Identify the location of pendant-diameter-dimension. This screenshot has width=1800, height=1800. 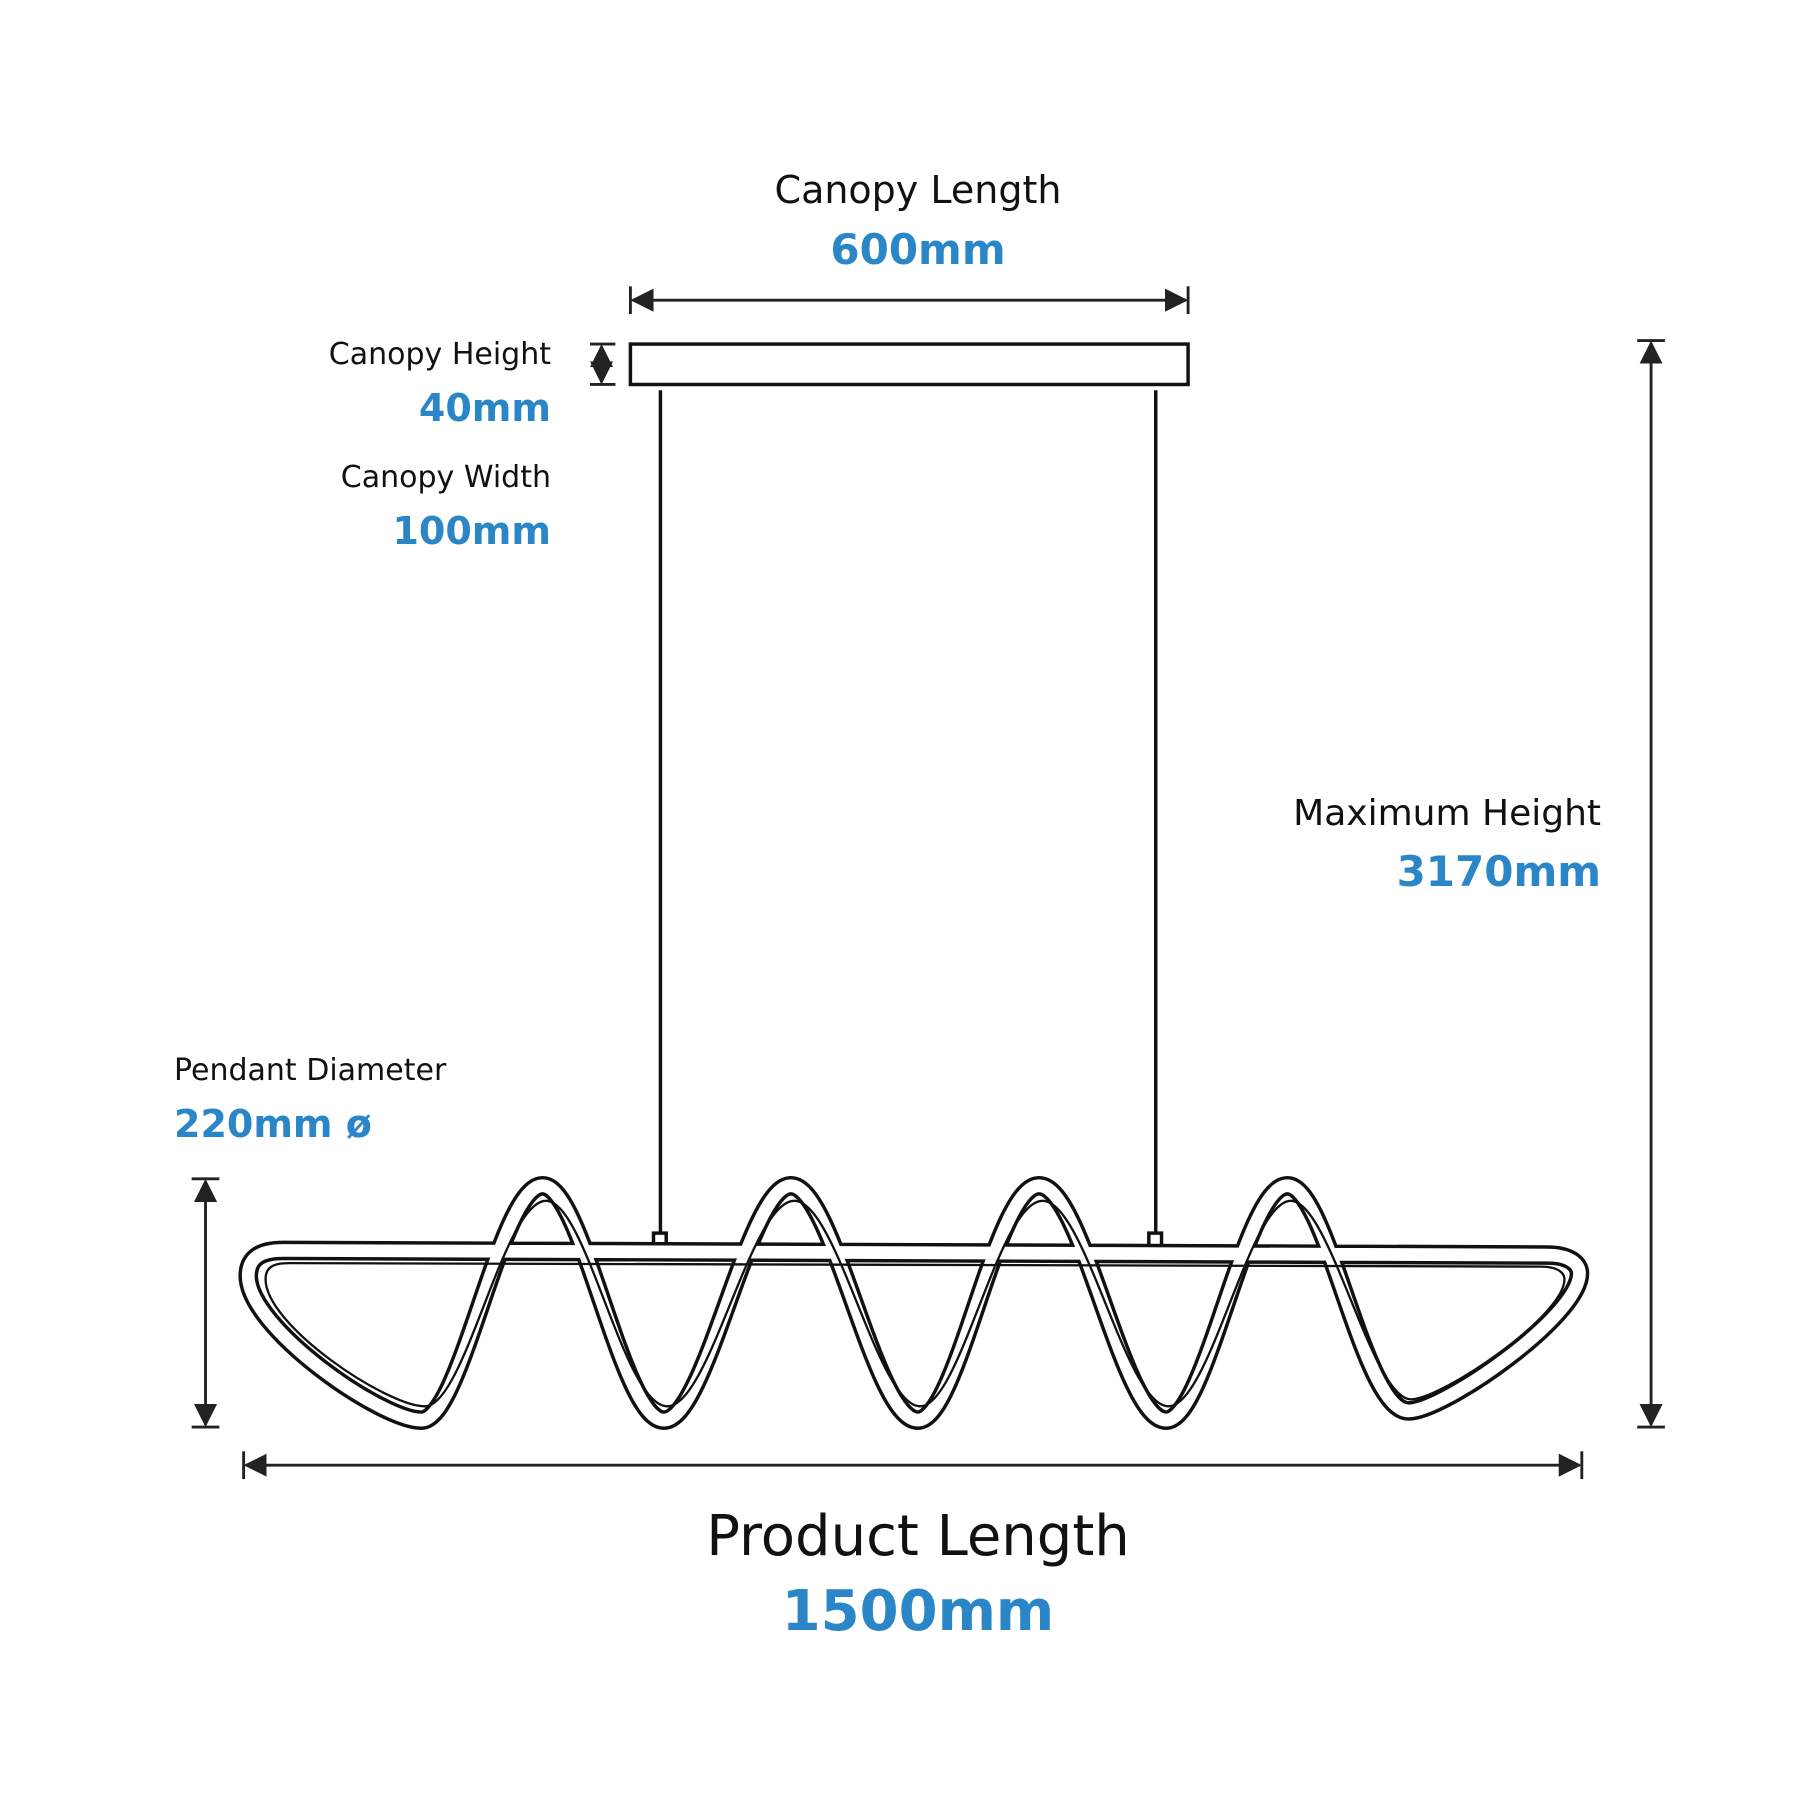
(205, 1303).